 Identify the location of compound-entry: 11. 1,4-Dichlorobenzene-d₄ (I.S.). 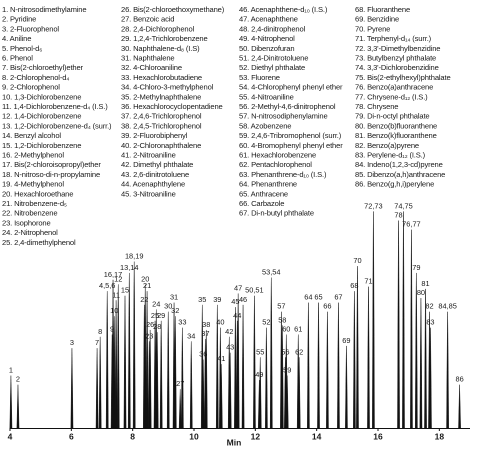
(55, 106).